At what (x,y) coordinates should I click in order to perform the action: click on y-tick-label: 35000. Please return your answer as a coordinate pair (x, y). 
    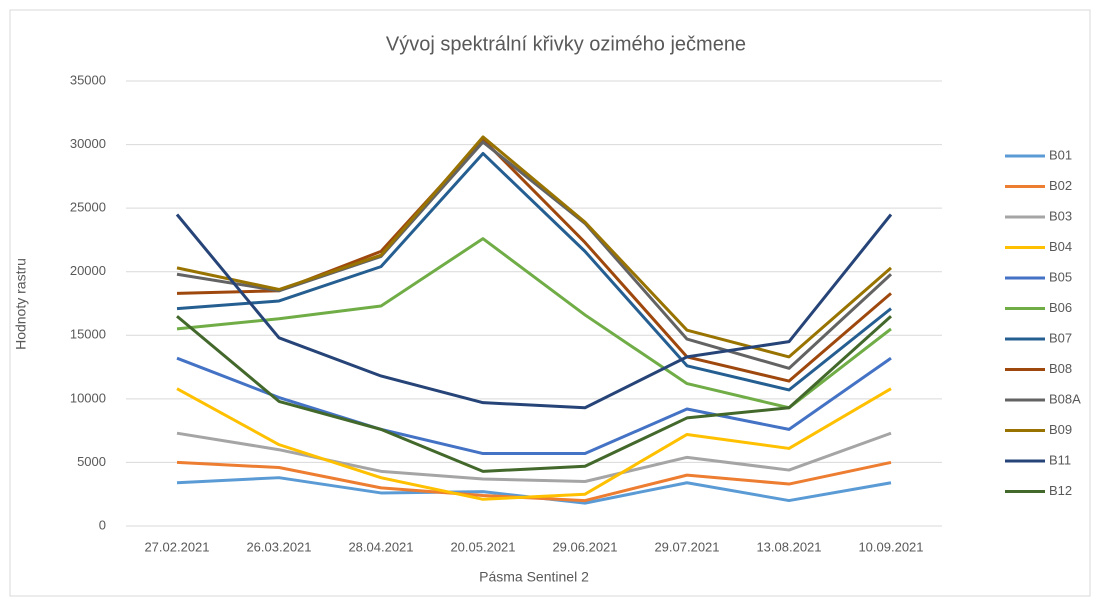
    Looking at the image, I should click on (88, 79).